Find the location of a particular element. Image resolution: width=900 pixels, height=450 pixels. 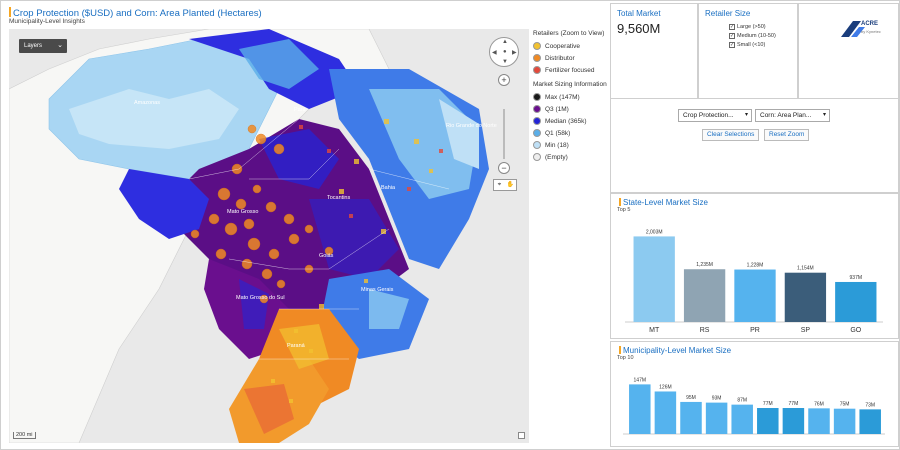

retailer-size-filter: ✓ Large (>50) ✓ Medium (10-50) ✓ Small (<10) is located at coordinates (752, 35).